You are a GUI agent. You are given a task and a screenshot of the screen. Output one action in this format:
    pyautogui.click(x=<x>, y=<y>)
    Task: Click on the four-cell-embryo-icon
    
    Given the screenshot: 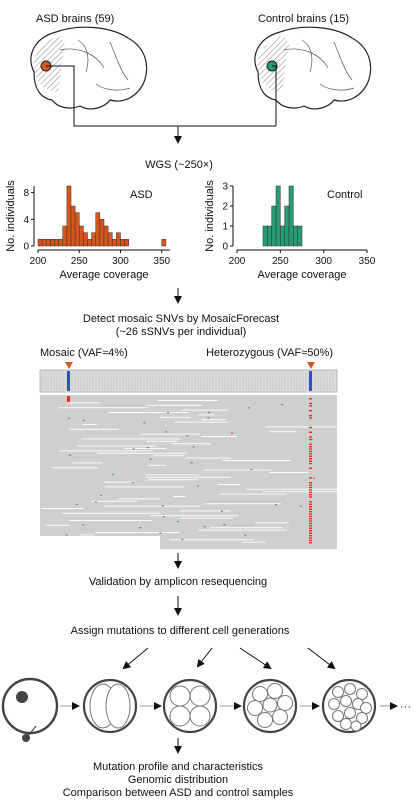 What is the action you would take?
    pyautogui.click(x=190, y=706)
    